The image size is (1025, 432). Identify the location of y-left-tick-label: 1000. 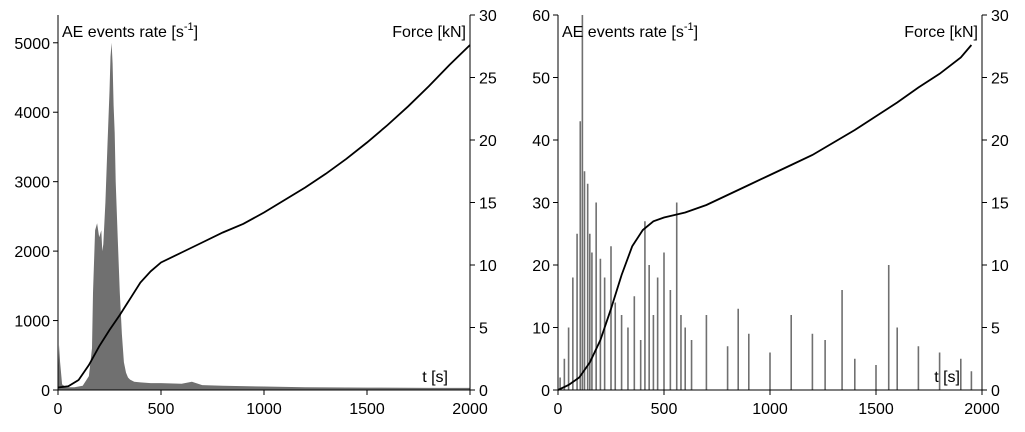
(32, 322).